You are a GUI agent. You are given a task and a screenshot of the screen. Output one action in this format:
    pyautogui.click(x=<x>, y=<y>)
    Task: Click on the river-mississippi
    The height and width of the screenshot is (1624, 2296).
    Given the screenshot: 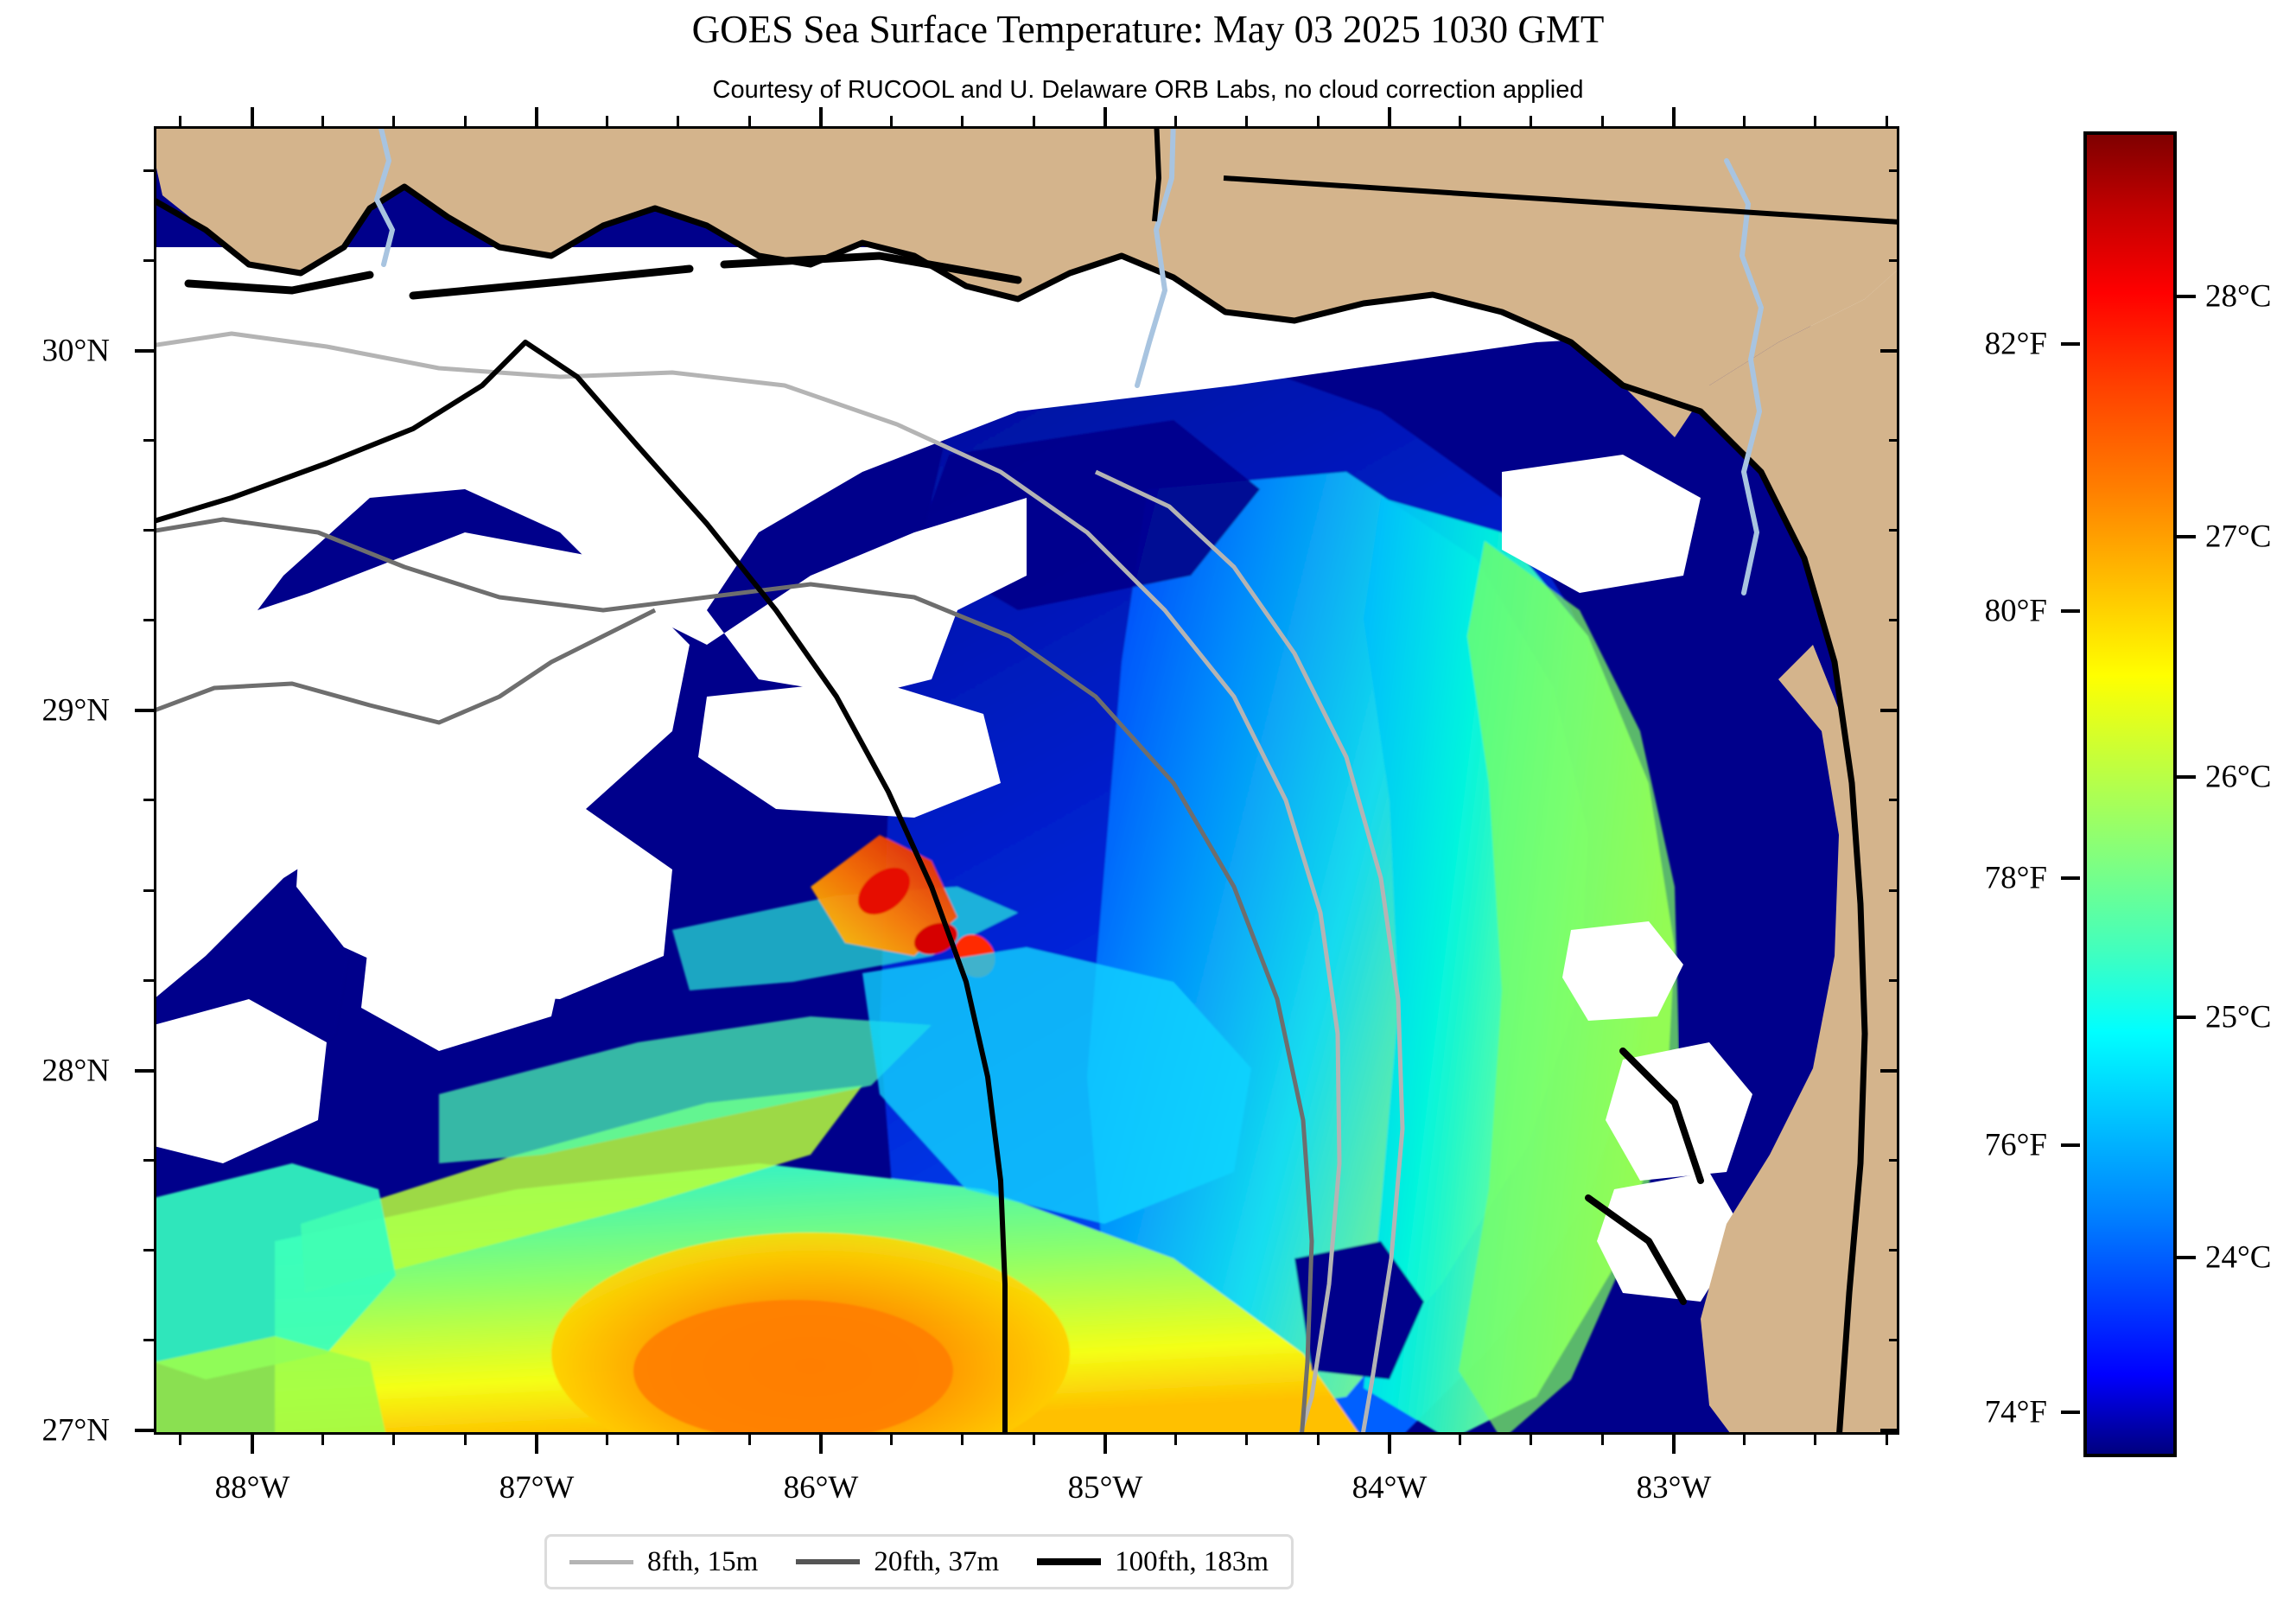 What is the action you would take?
    pyautogui.click(x=384, y=198)
    